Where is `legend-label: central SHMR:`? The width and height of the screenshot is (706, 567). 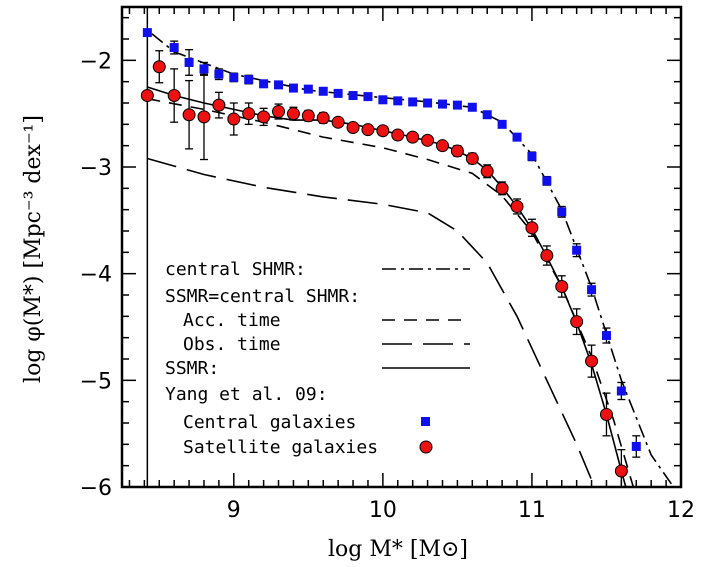
legend-label: central SHMR: is located at coordinates (235, 269).